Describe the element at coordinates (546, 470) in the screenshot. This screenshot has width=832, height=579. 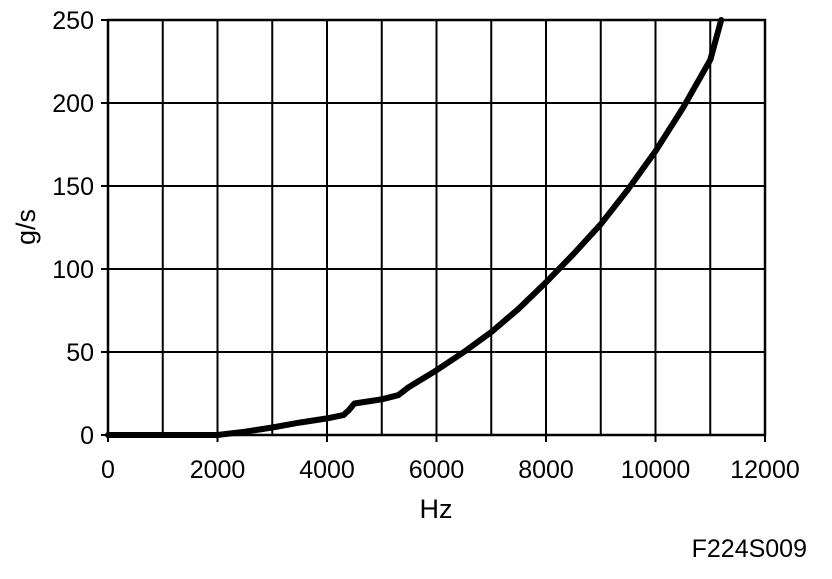
I see `x-tick-label: 8000` at that location.